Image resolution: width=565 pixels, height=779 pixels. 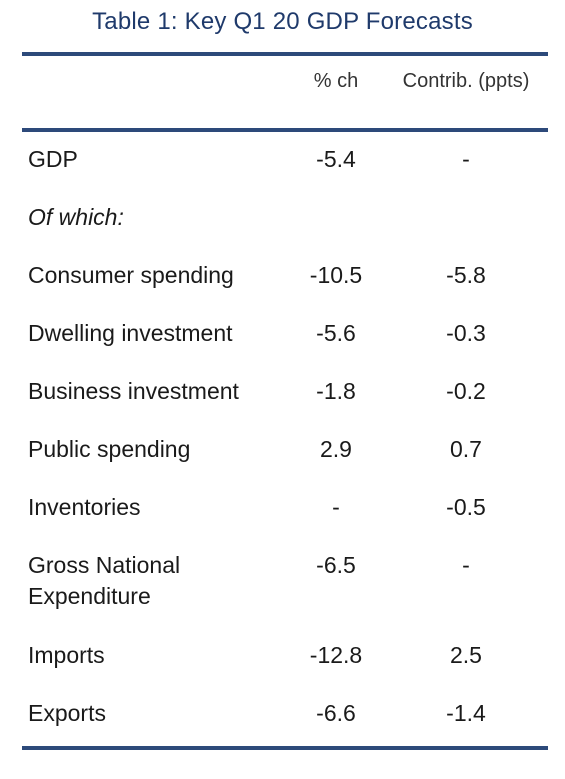 What do you see at coordinates (336, 655) in the screenshot?
I see `row-pct-value: -12.8` at bounding box center [336, 655].